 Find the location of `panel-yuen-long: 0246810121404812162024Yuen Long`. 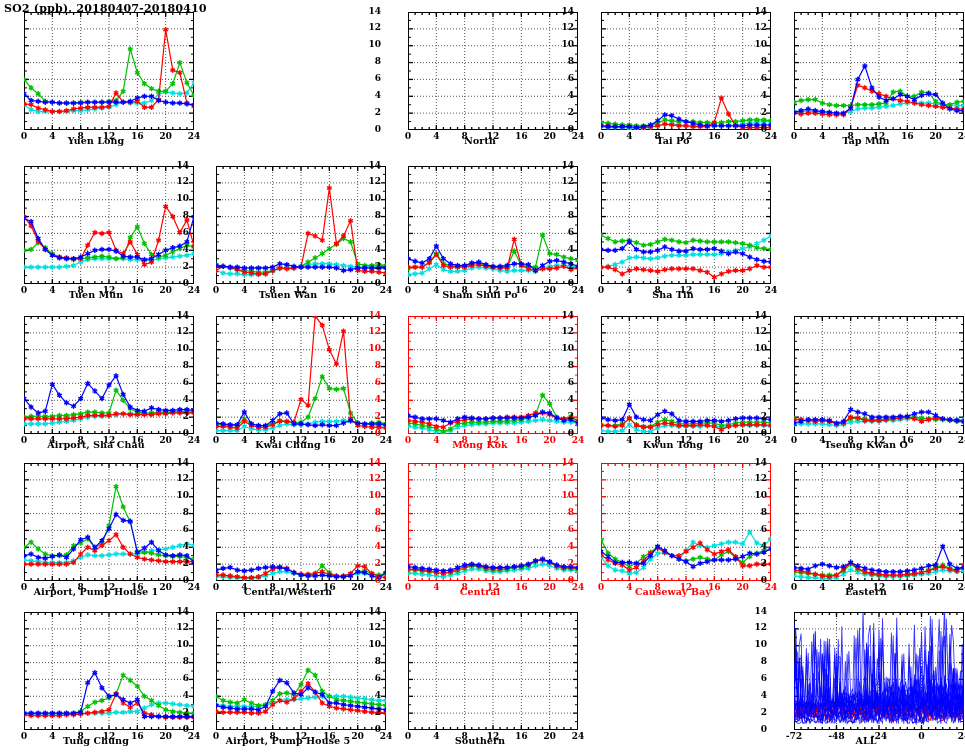

panel-yuen-long: 0246810121404812162024Yuen Long is located at coordinates (100, 76).